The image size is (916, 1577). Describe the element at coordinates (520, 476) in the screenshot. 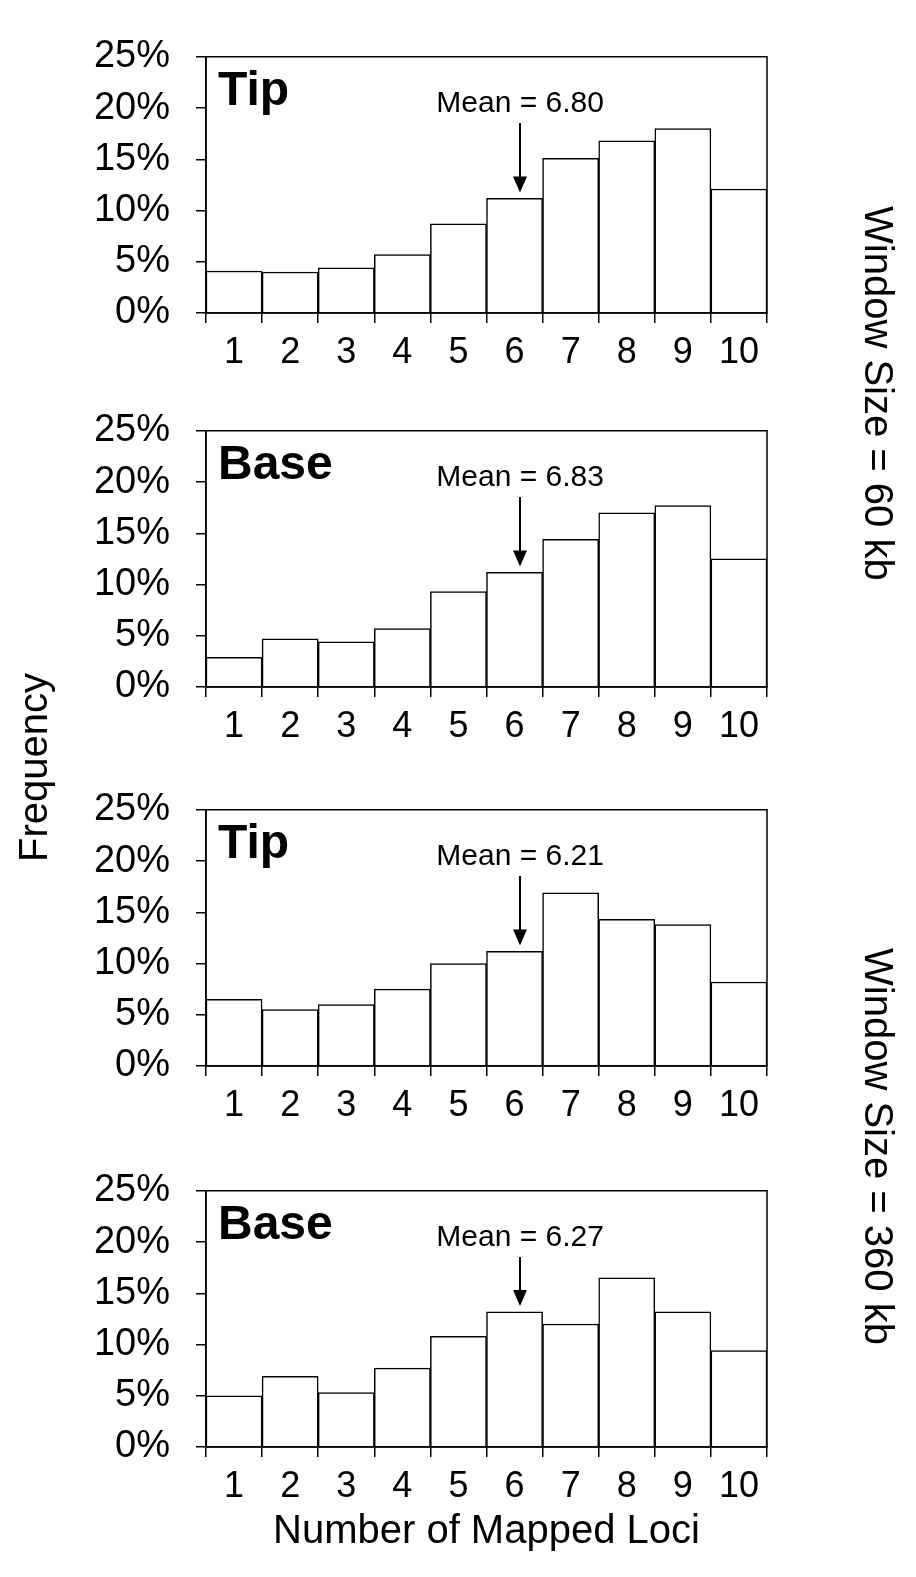

I see `annotation: Mean = 6.83` at that location.